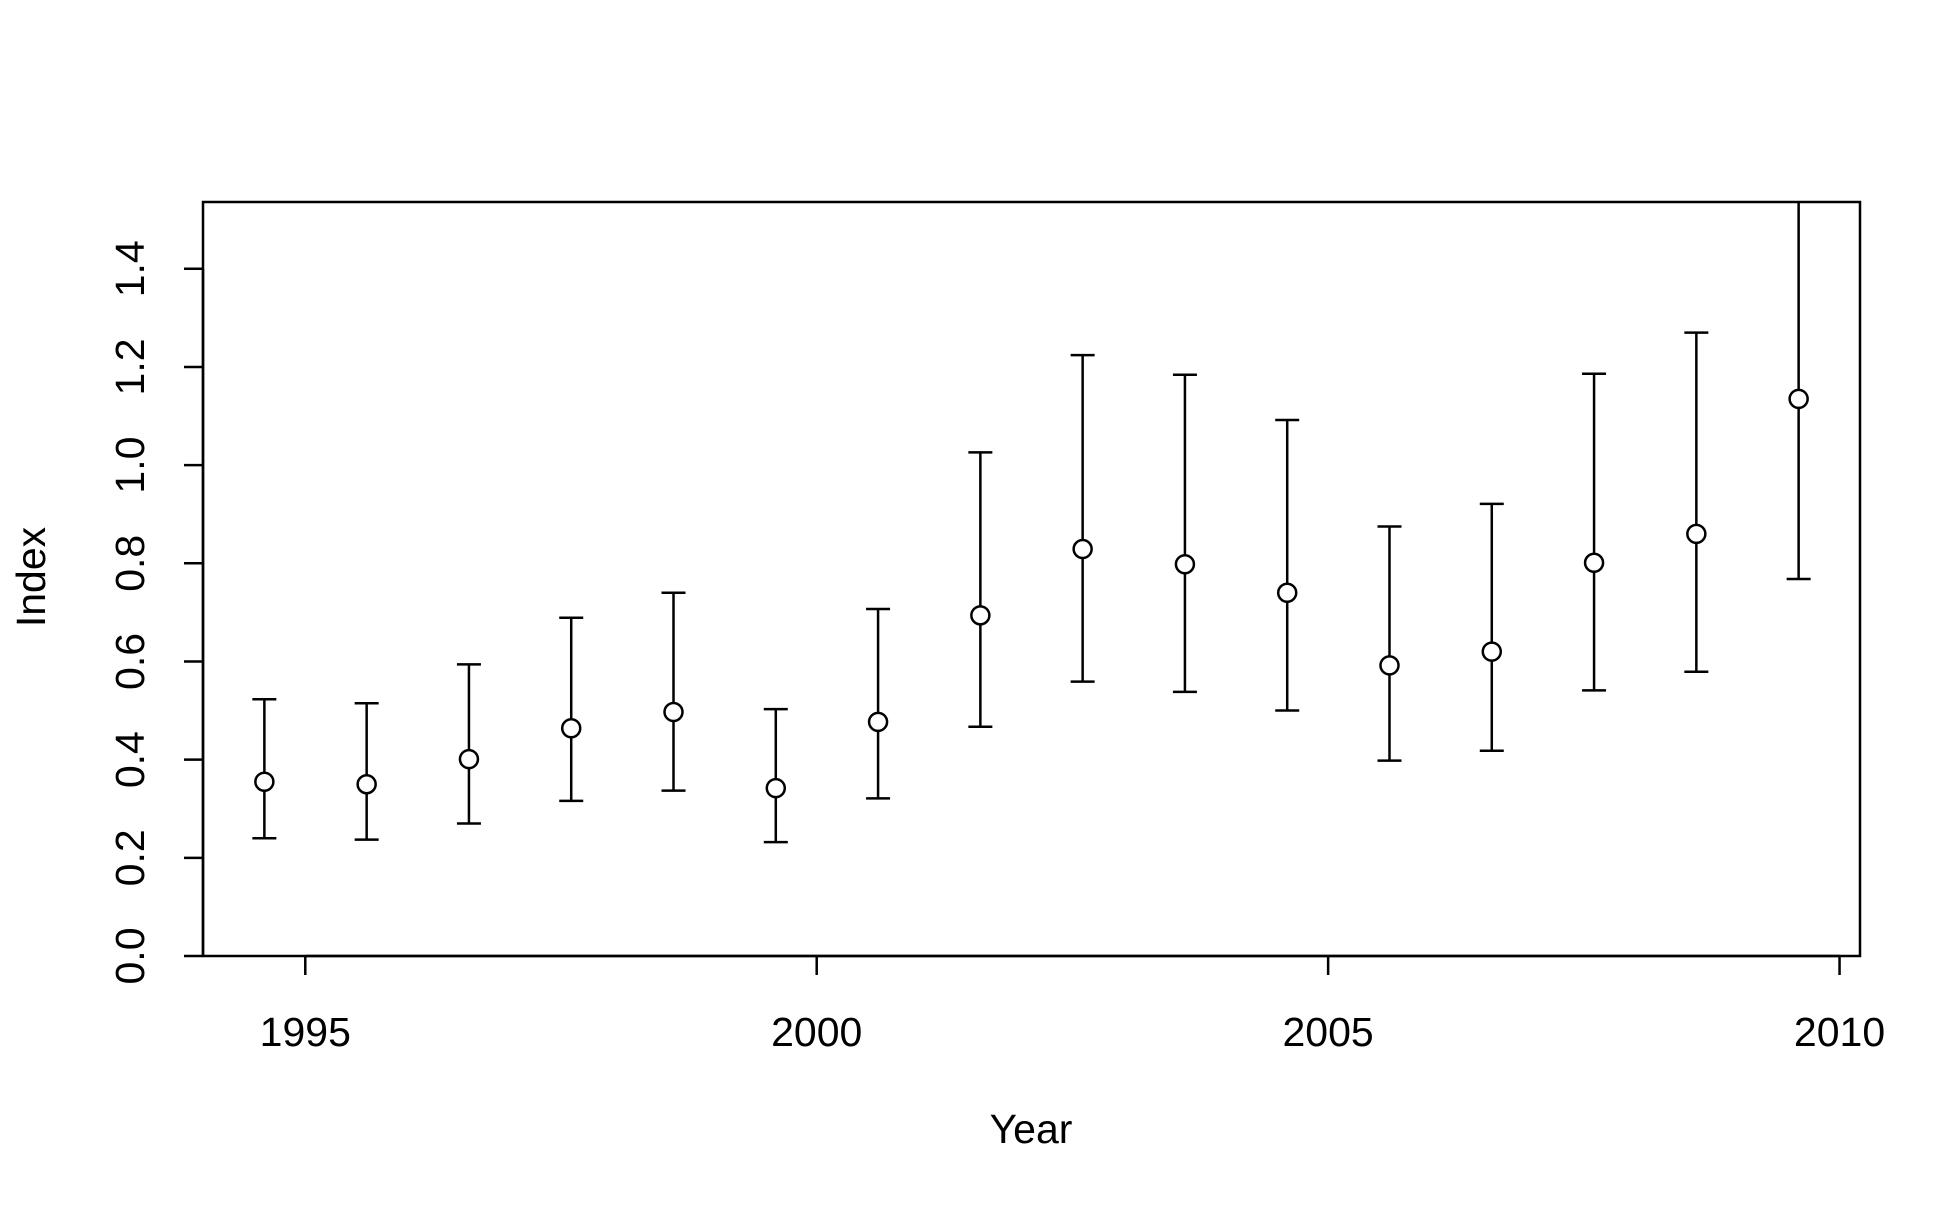  Describe the element at coordinates (130, 956) in the screenshot. I see `y-tick-label: 0.0` at that location.